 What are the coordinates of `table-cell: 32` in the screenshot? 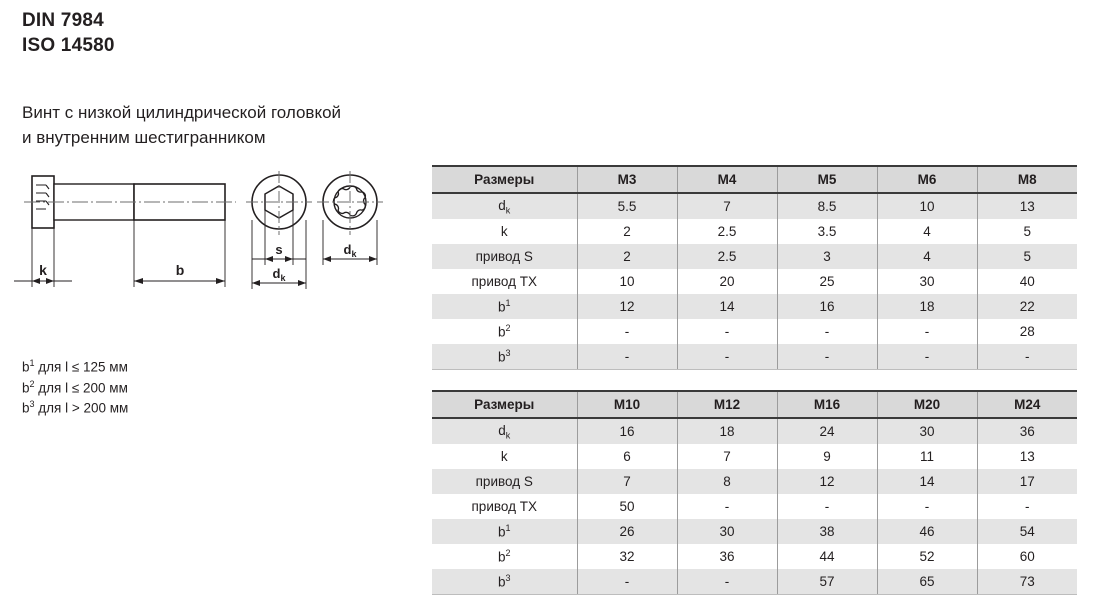 It's located at (627, 556).